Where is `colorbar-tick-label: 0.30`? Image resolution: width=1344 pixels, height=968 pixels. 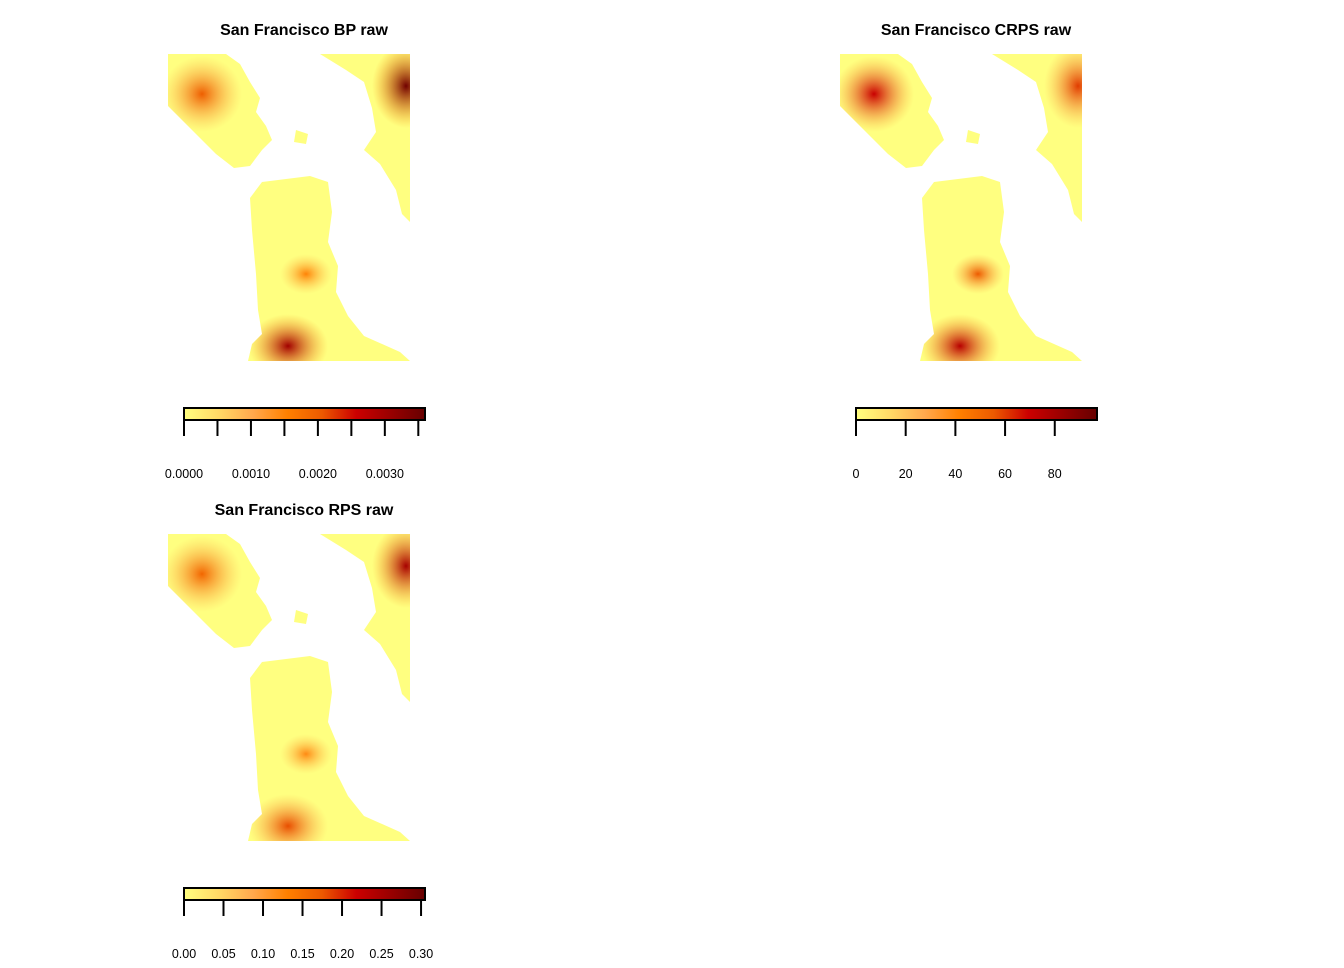 colorbar-tick-label: 0.30 is located at coordinates (421, 954).